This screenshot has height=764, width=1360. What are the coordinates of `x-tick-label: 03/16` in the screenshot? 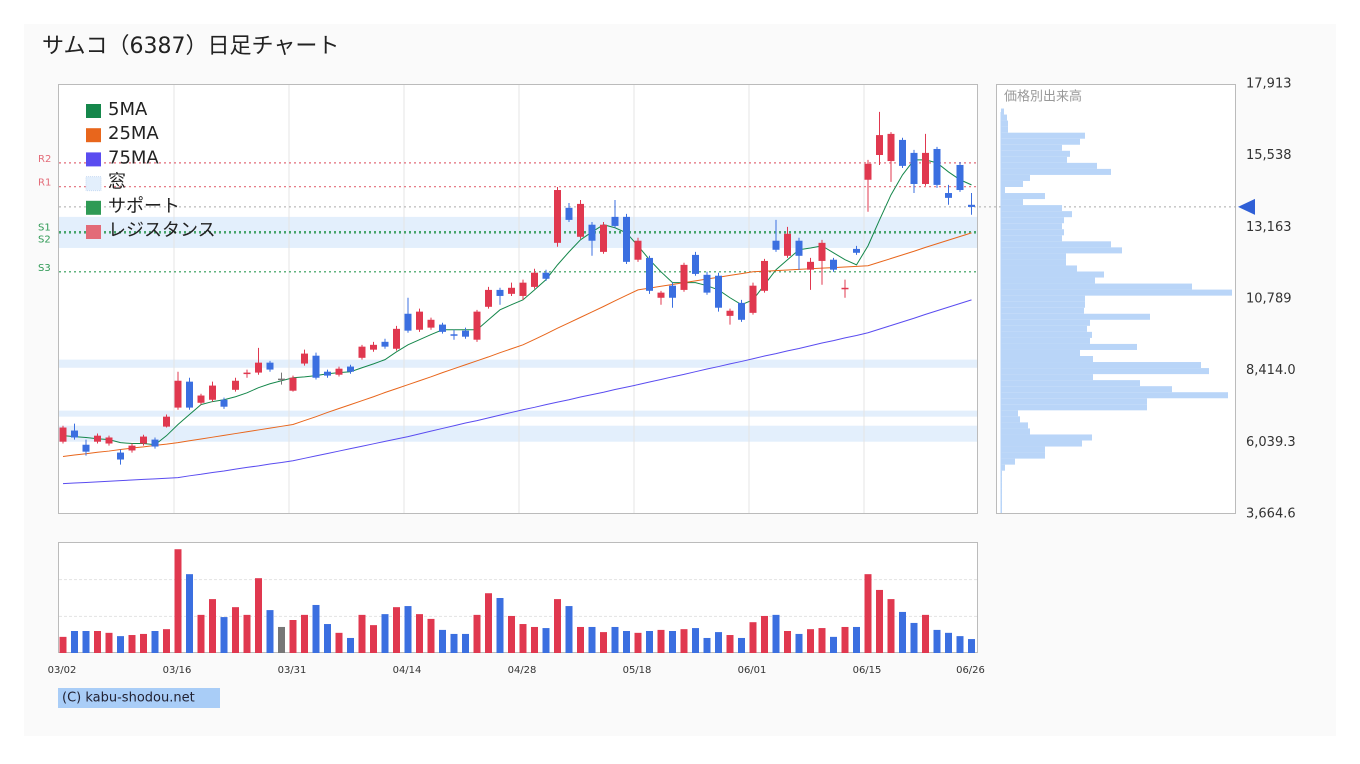 It's located at (177, 670).